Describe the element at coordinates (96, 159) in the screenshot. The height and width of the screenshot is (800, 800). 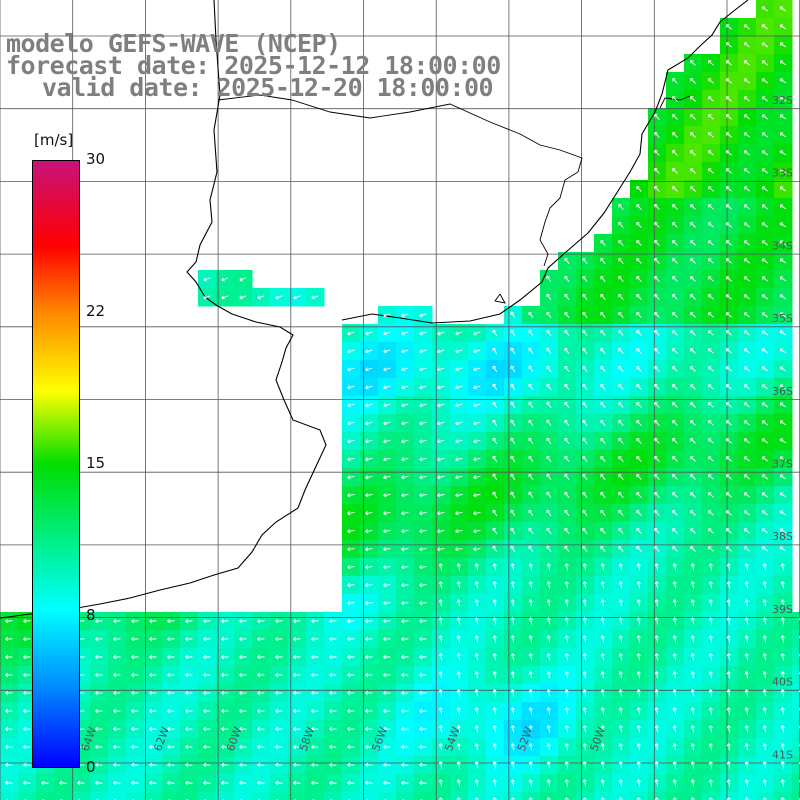
I see `colorbar-tick-30: 30` at that location.